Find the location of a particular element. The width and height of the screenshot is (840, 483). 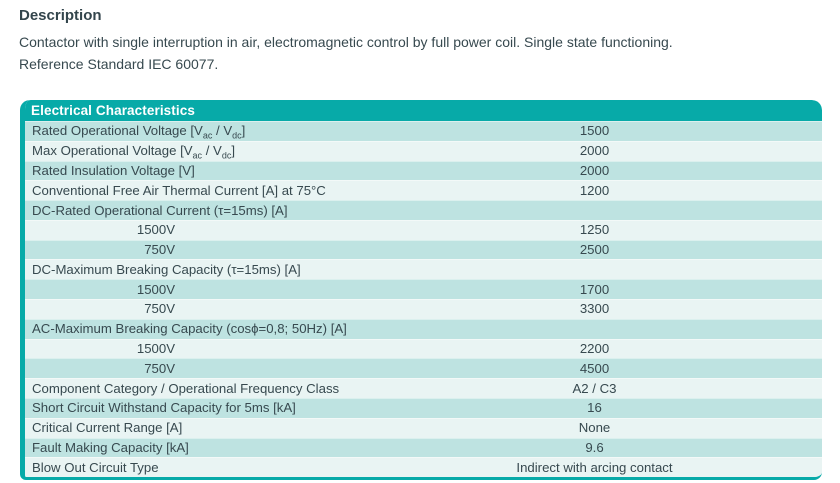

row-label: Fault Making Capacity [kA] is located at coordinates (110, 447).